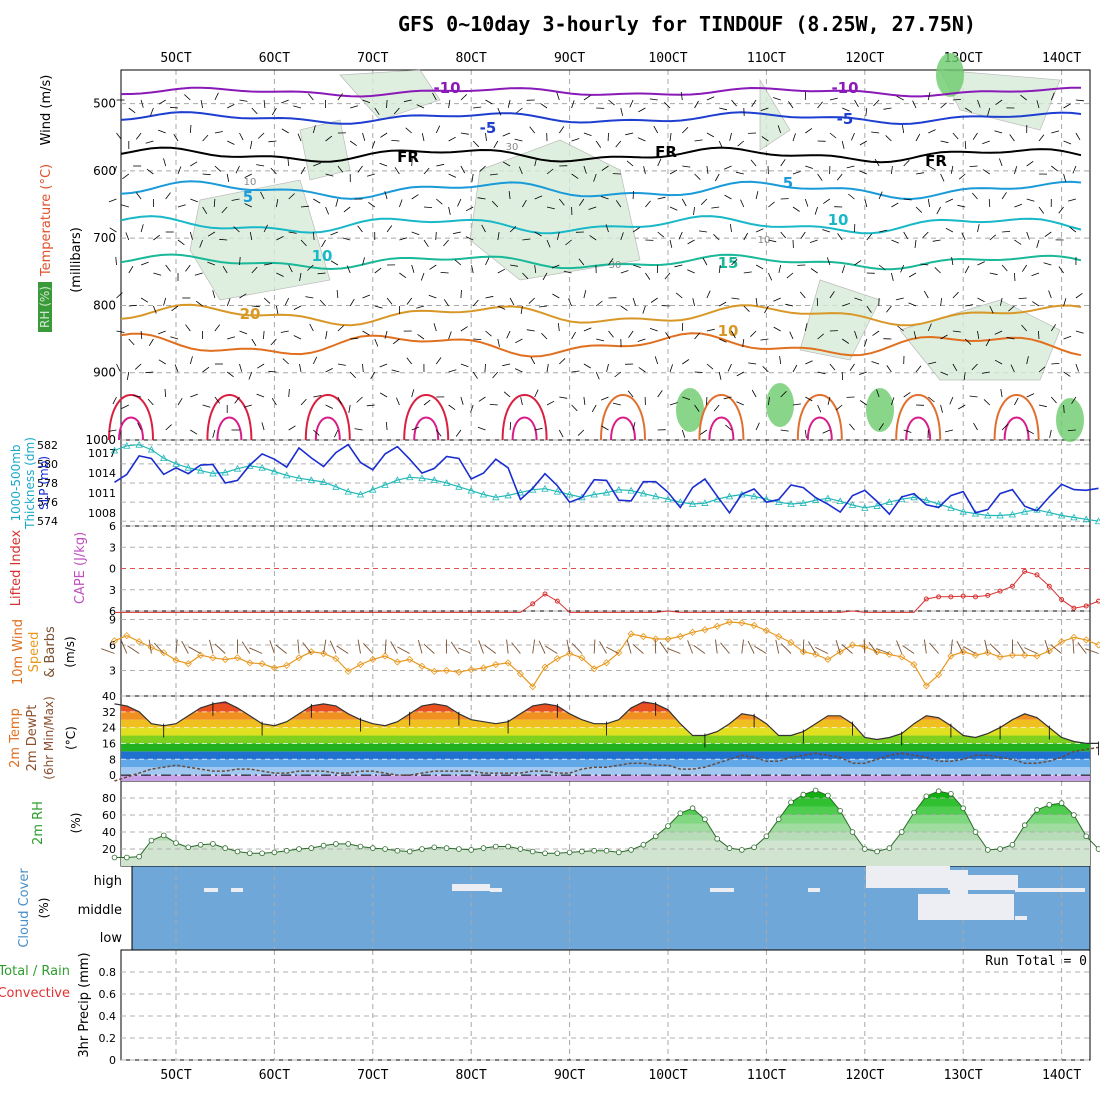 This screenshot has height=1100, width=1100. What do you see at coordinates (46, 220) in the screenshot?
I see `ylabel-temperature: Temperature (°C)` at bounding box center [46, 220].